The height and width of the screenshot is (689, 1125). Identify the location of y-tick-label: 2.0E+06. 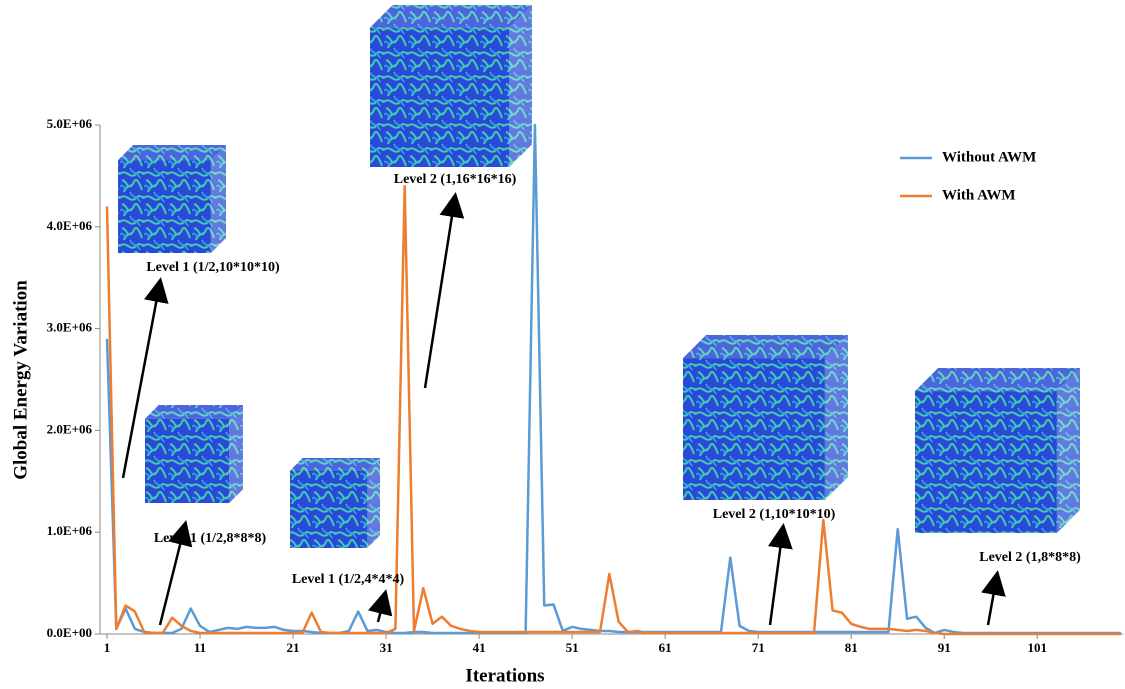
(70, 428).